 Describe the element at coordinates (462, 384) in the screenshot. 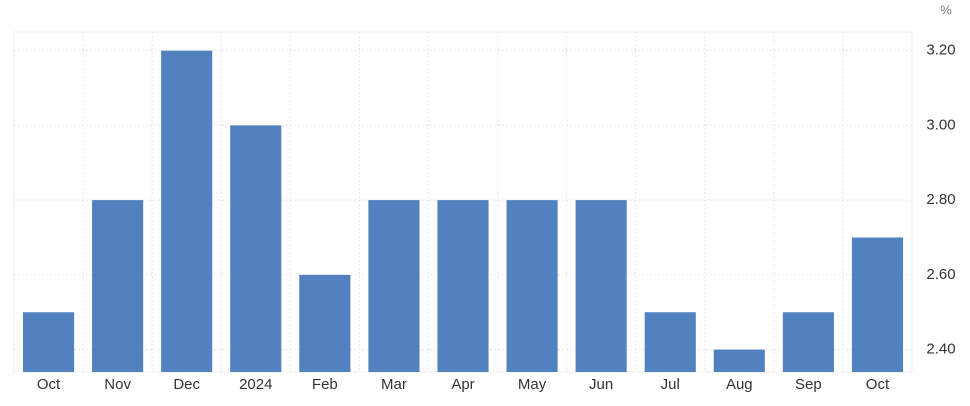

I see `x-tick-label: Apr` at that location.